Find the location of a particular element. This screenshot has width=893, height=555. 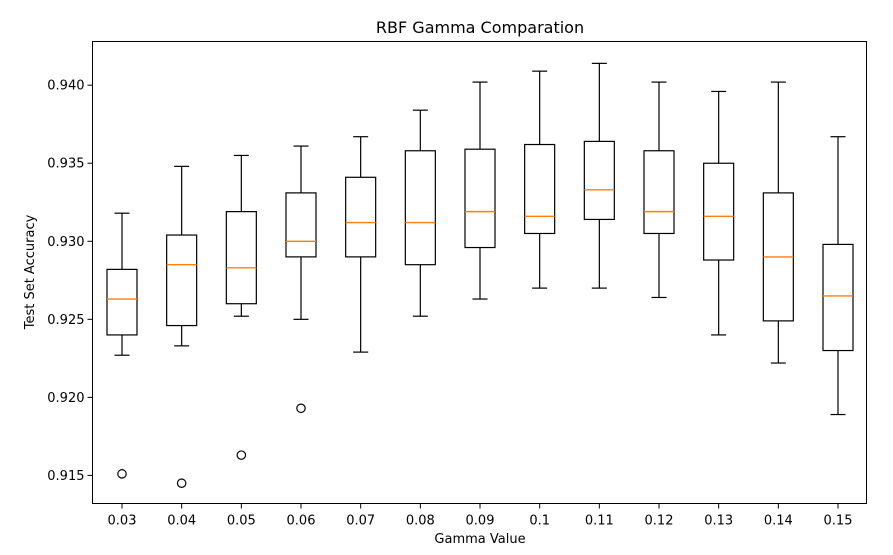

y-axis-label: Test Set Accuracy is located at coordinates (30, 272).